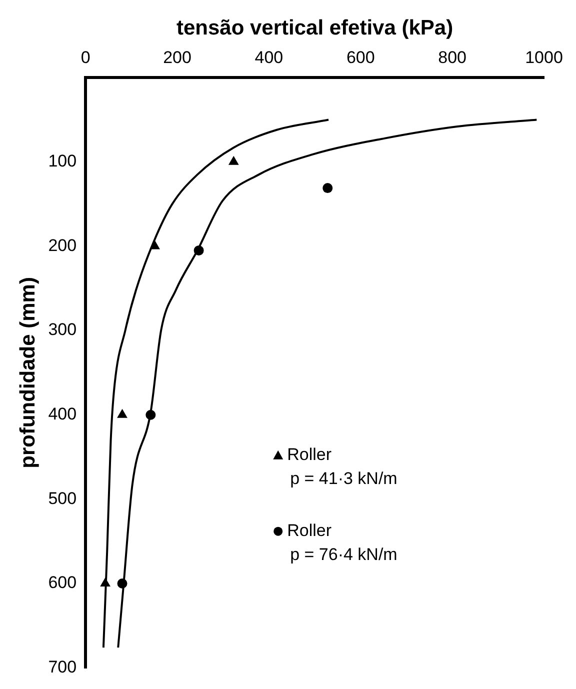 Image resolution: width=576 pixels, height=689 pixels. Describe the element at coordinates (62, 245) in the screenshot. I see `y-tick-label: 200` at that location.